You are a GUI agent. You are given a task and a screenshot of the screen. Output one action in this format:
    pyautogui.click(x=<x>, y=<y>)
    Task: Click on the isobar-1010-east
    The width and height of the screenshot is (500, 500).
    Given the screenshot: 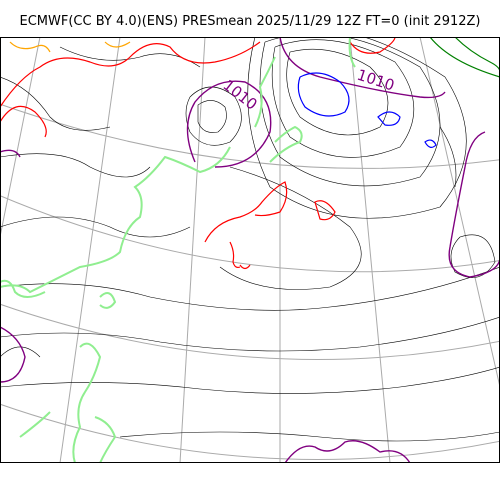 What is the action you would take?
    pyautogui.click(x=362, y=68)
    